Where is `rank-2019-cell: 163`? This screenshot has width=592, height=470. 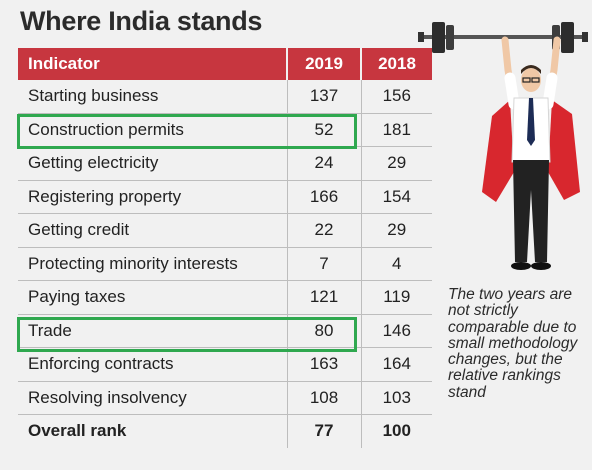 rank-2019-cell: 163 is located at coordinates (324, 364).